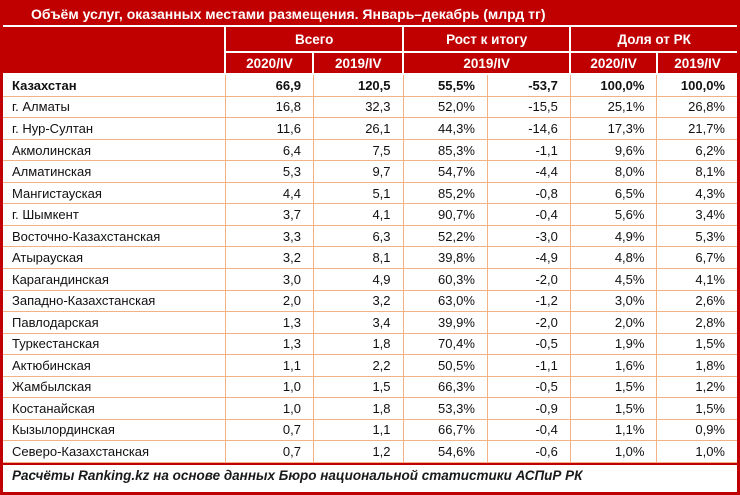 This screenshot has width=740, height=495. I want to click on value-cell: 4,9, so click(358, 279).